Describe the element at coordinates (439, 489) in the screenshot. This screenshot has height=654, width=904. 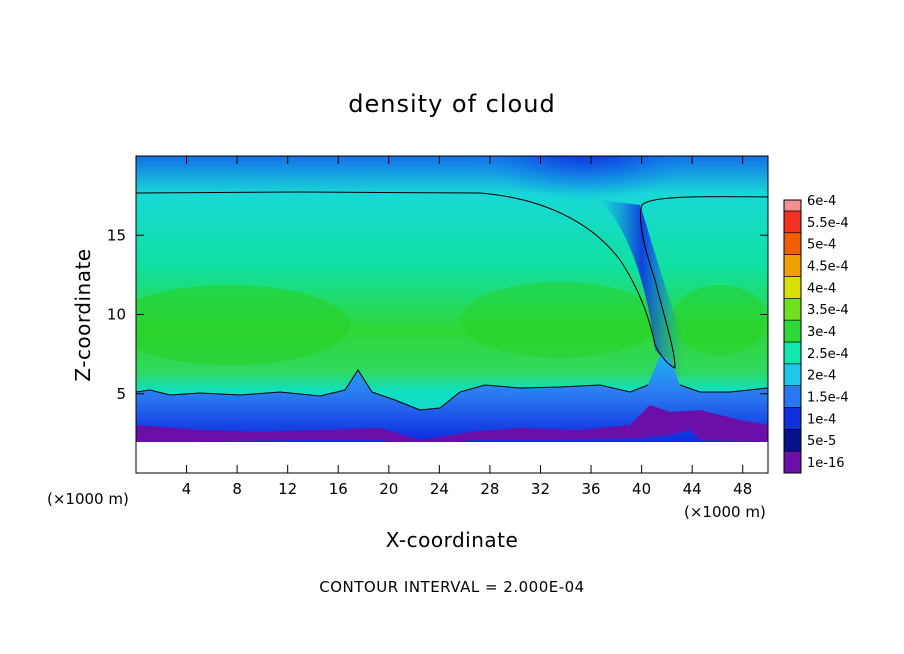
I see `x-tick-label: 24` at that location.